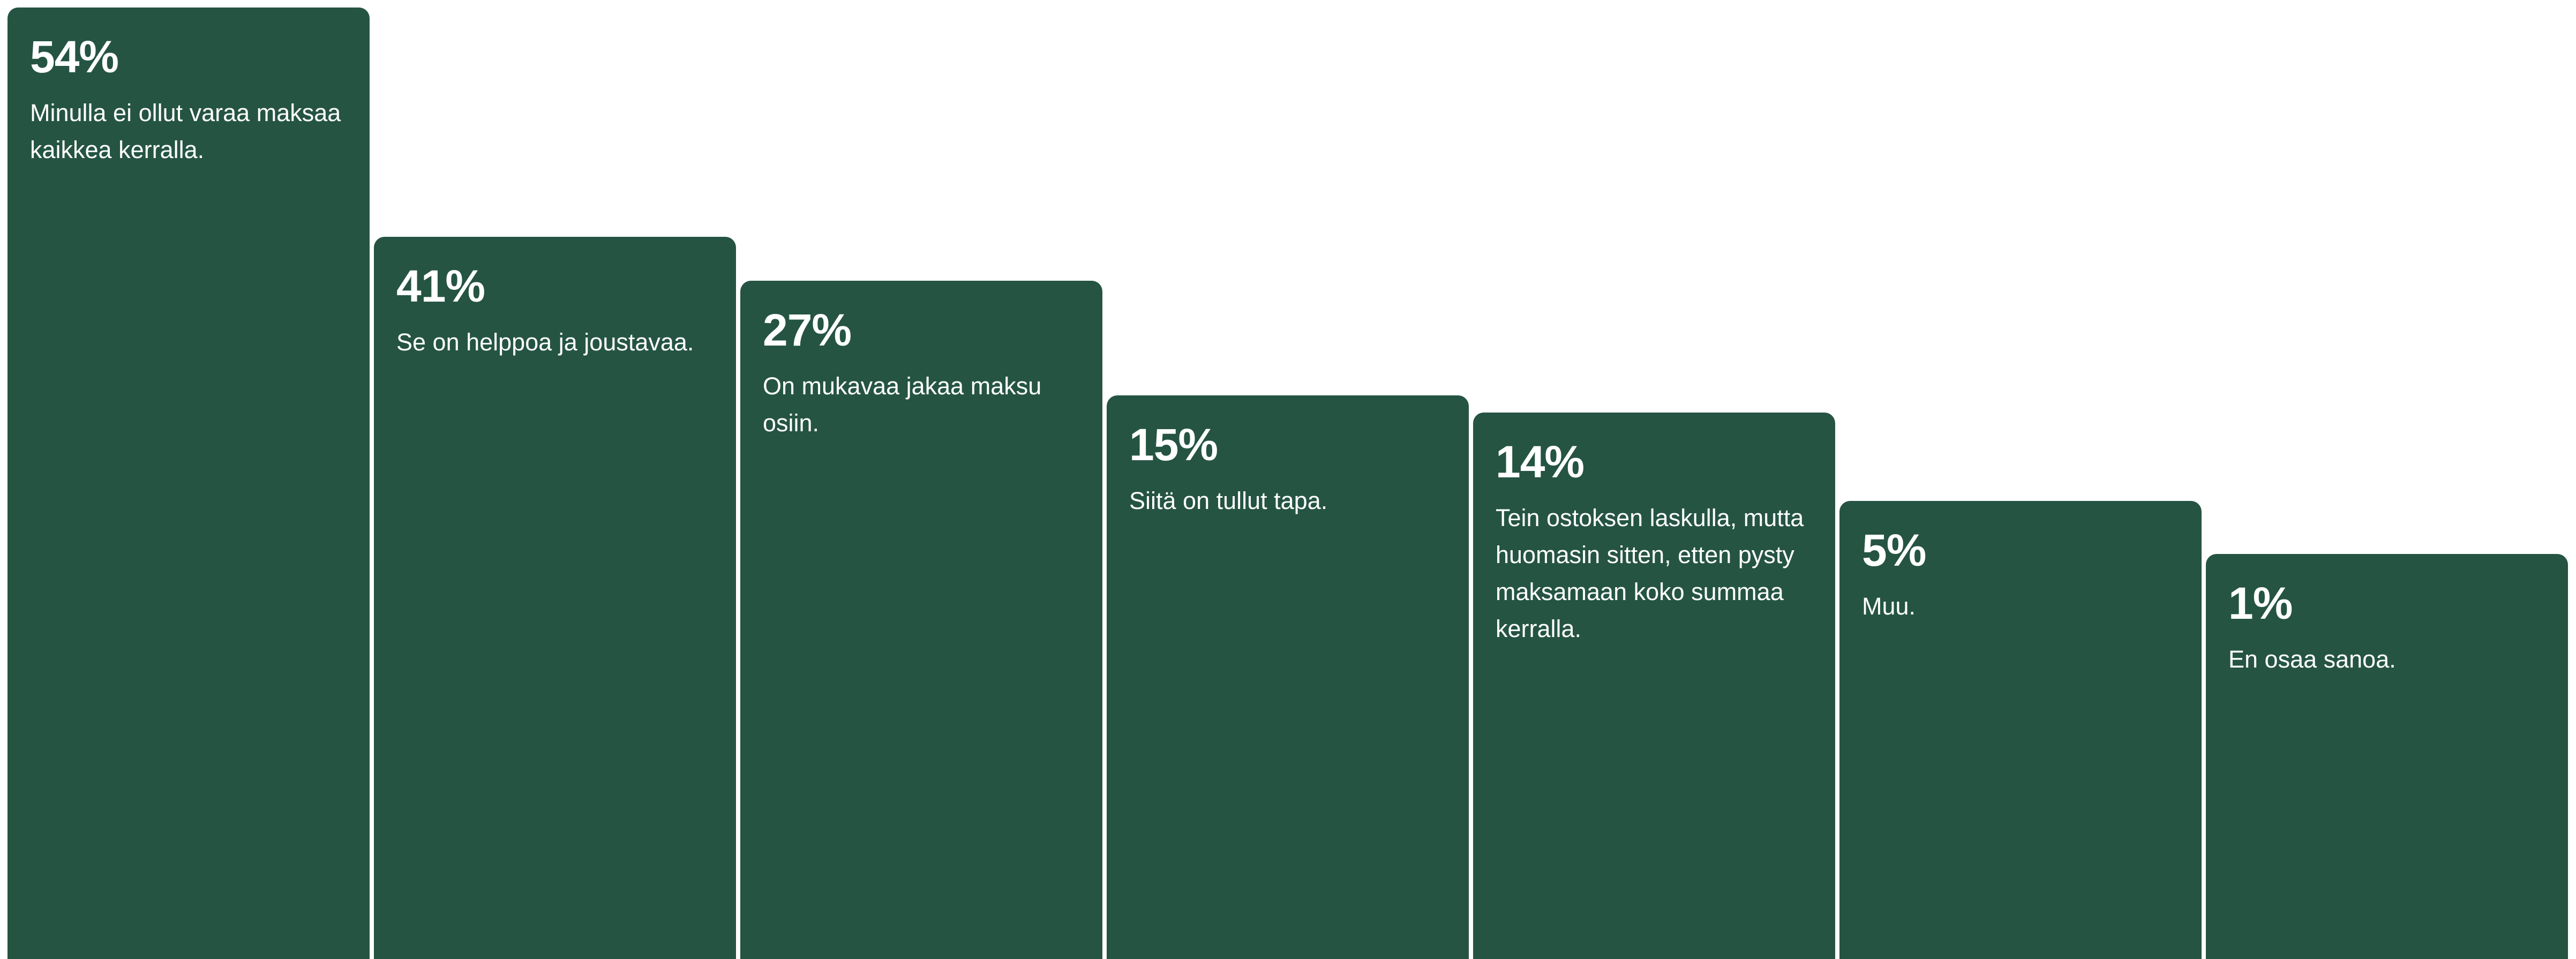 The width and height of the screenshot is (2576, 959). I want to click on bar-category-label: Muu., so click(1889, 606).